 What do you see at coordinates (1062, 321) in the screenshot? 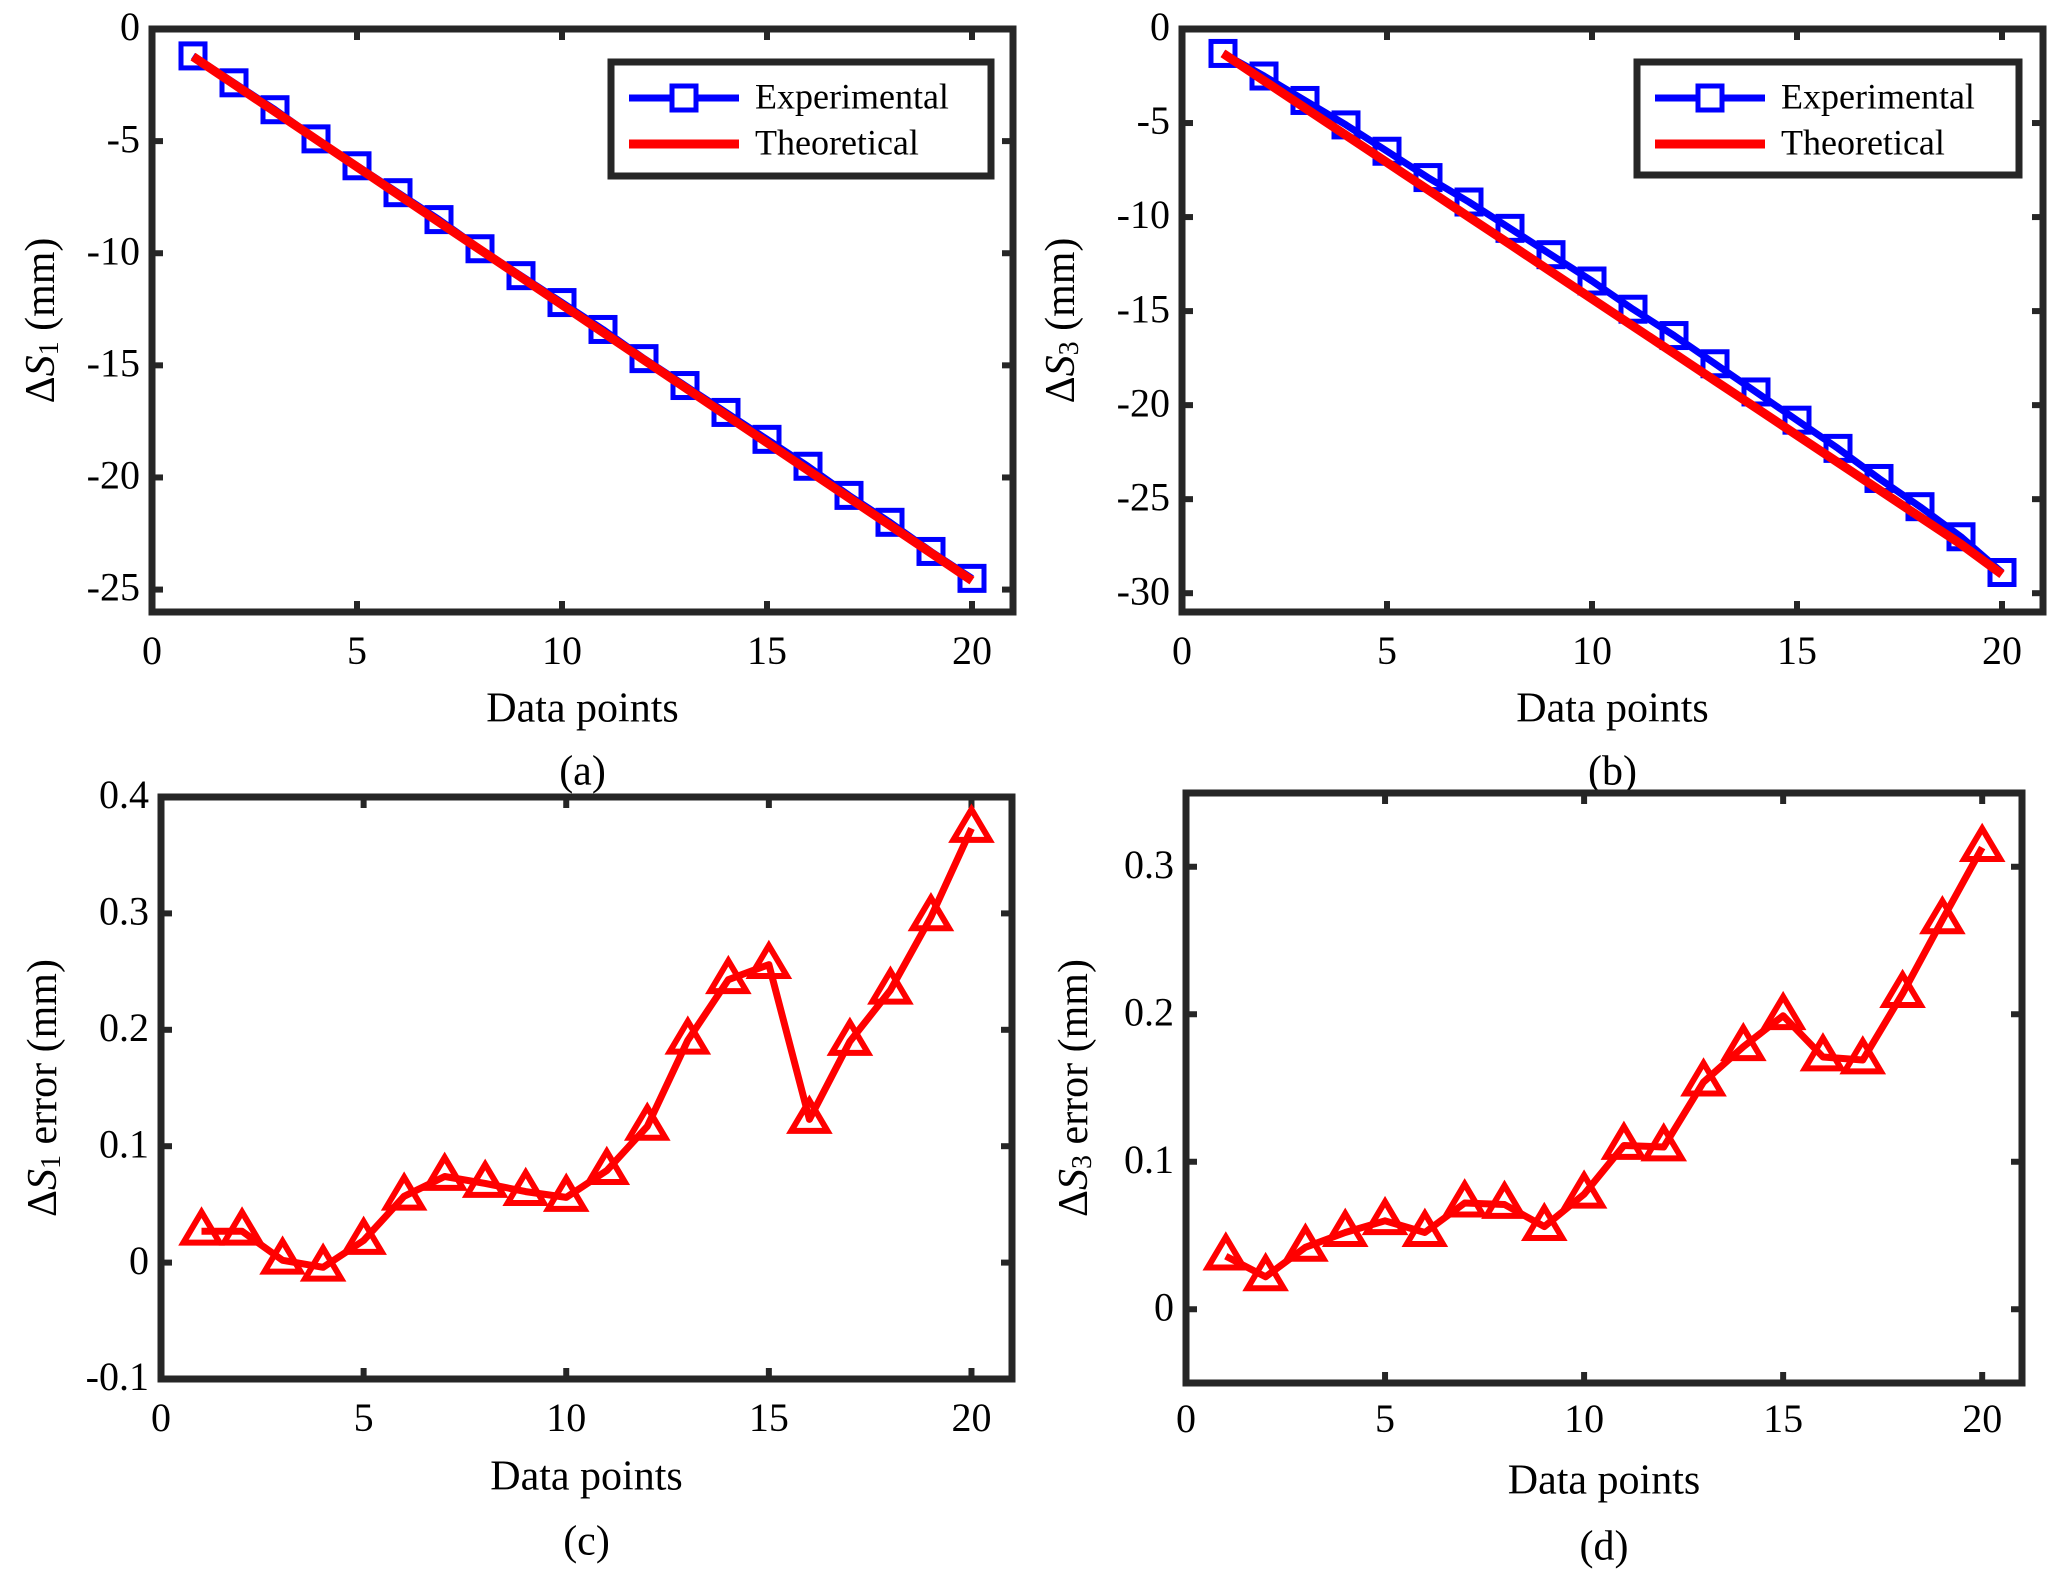
I see `y-axis-label: ΔS3 (mm)` at bounding box center [1062, 321].